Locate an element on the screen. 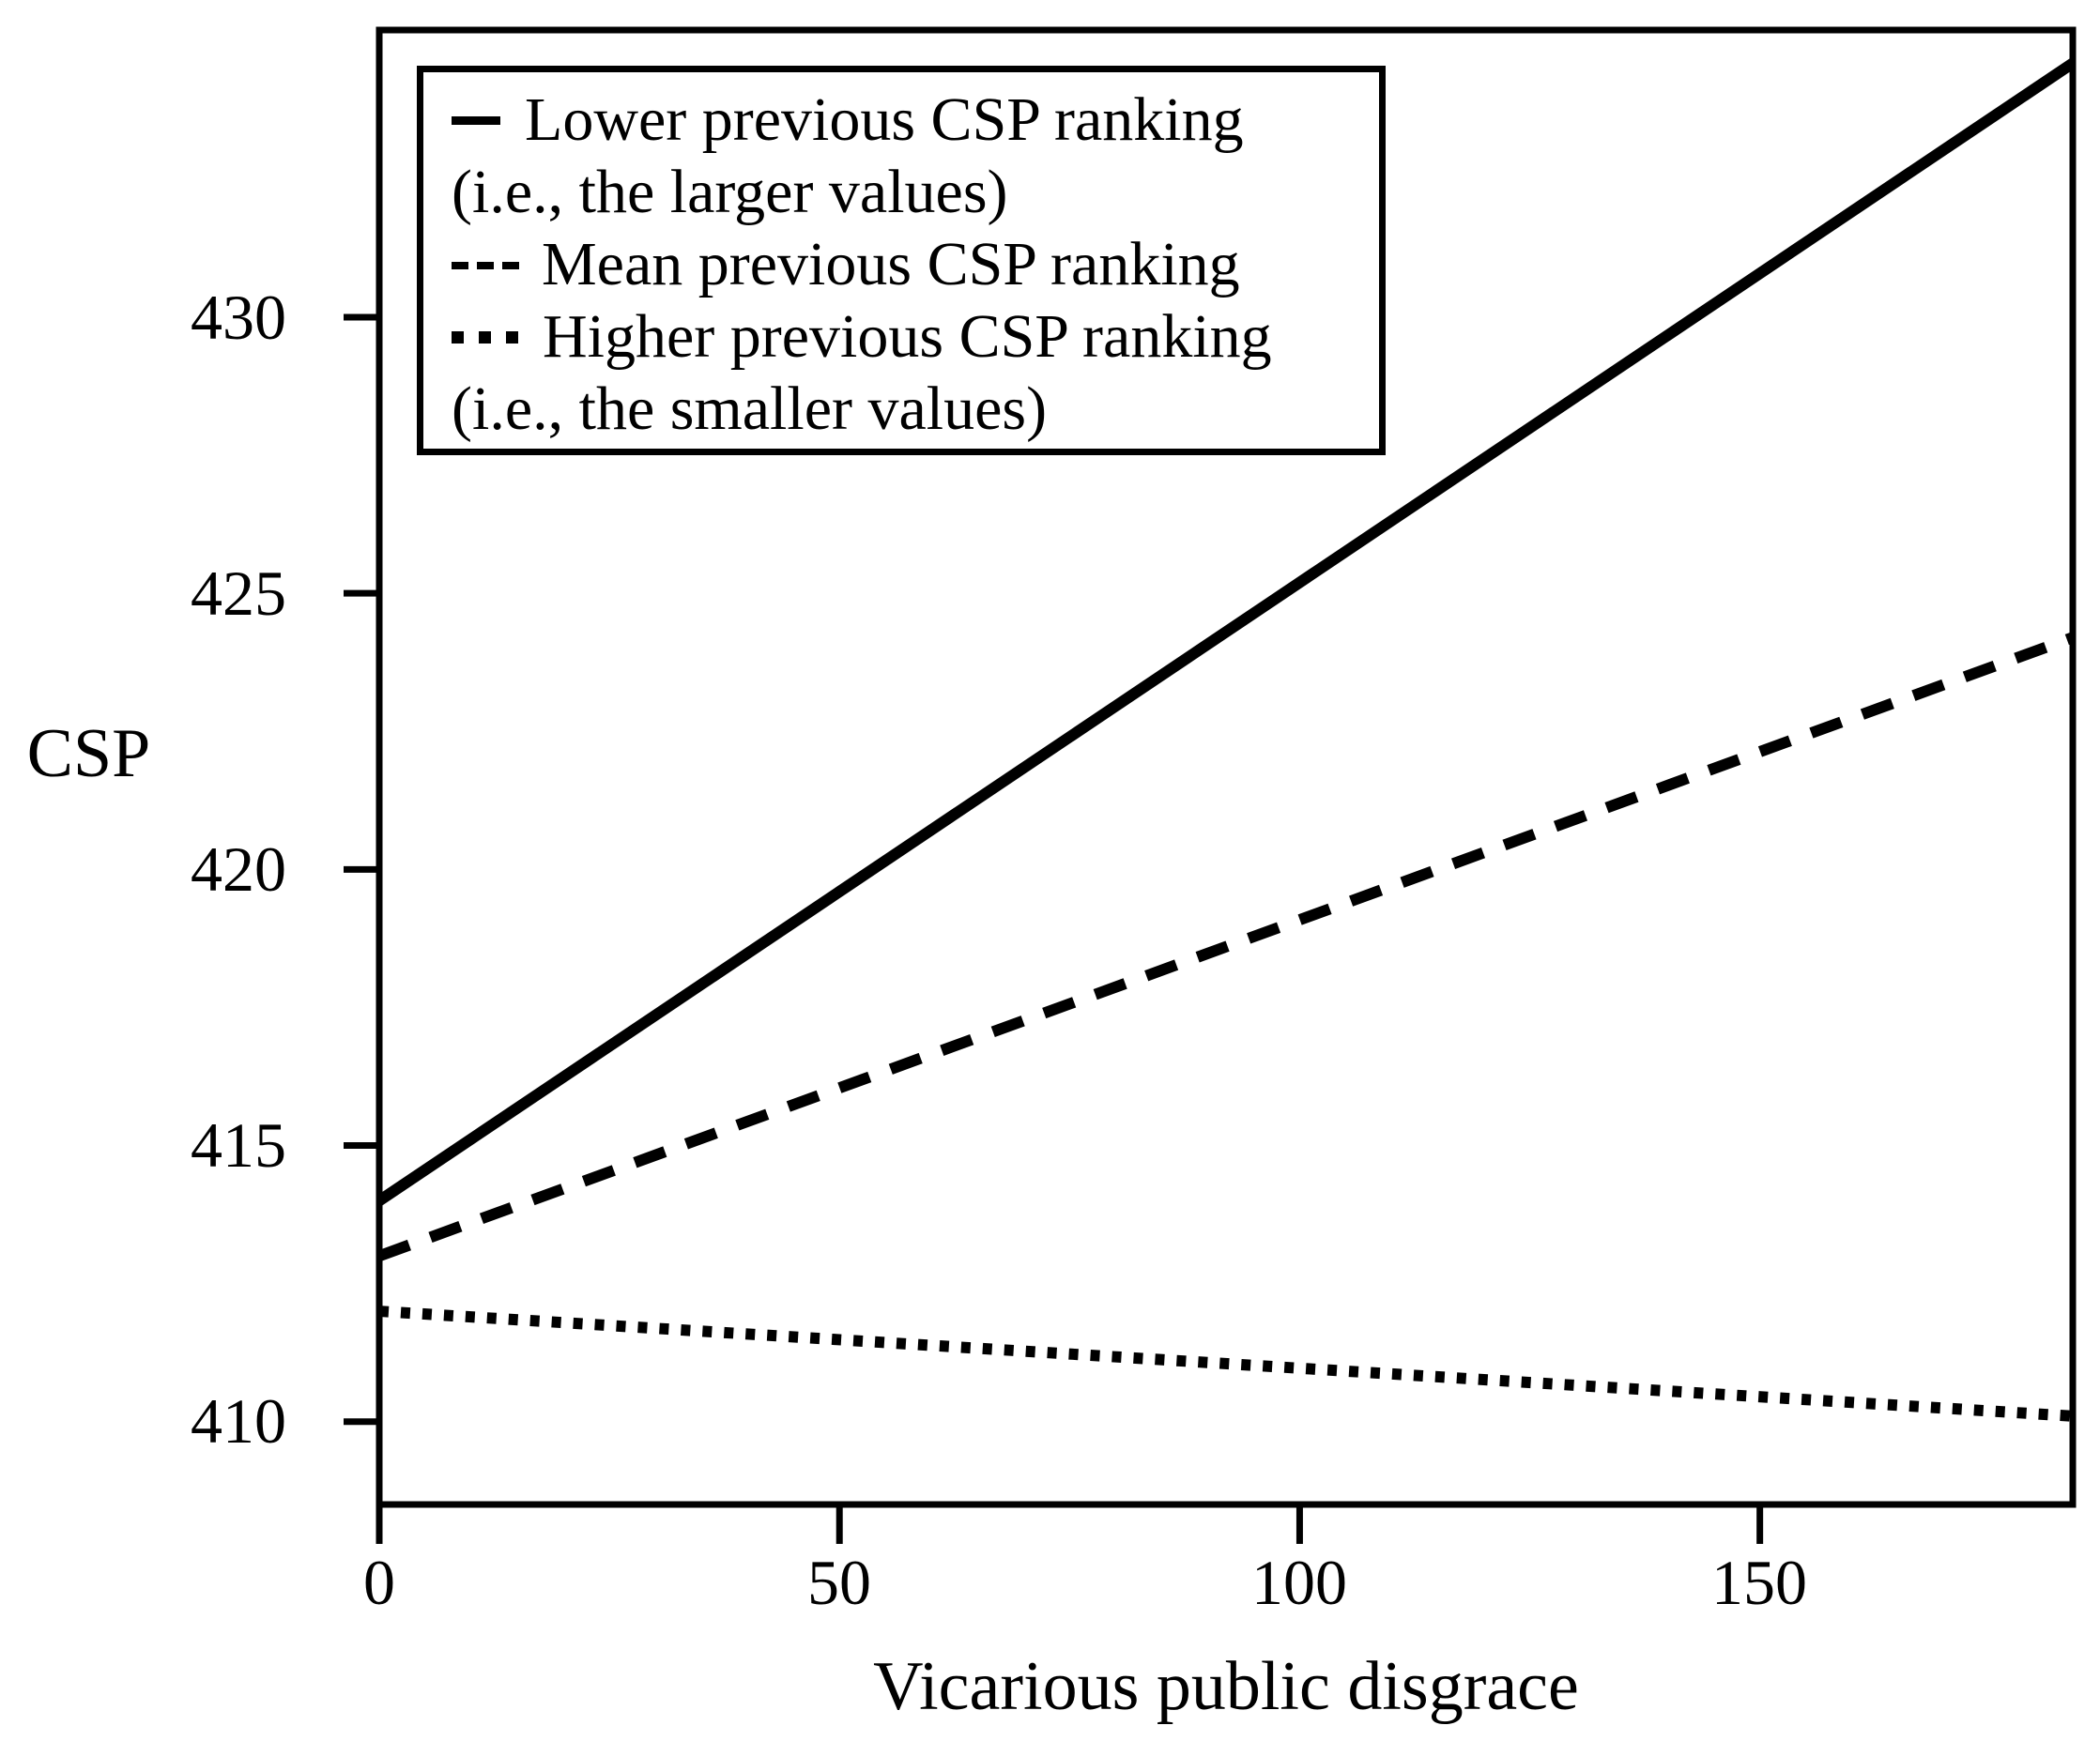 This screenshot has height=1741, width=2100. legend-dashed-line-sample is located at coordinates (485, 265).